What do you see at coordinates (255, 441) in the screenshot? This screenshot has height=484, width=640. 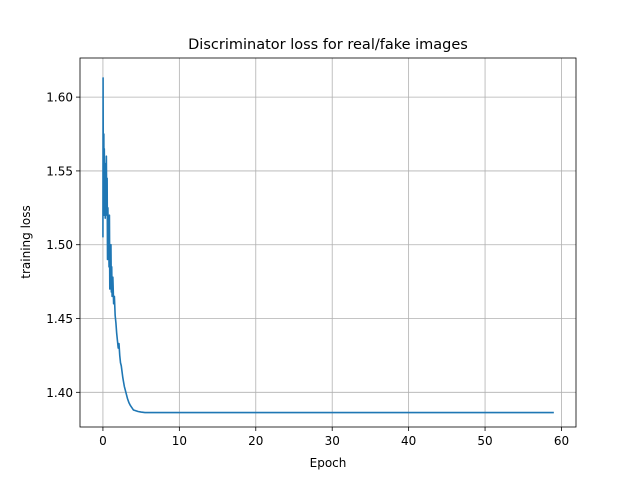 I see `x-tick-label: 20` at bounding box center [255, 441].